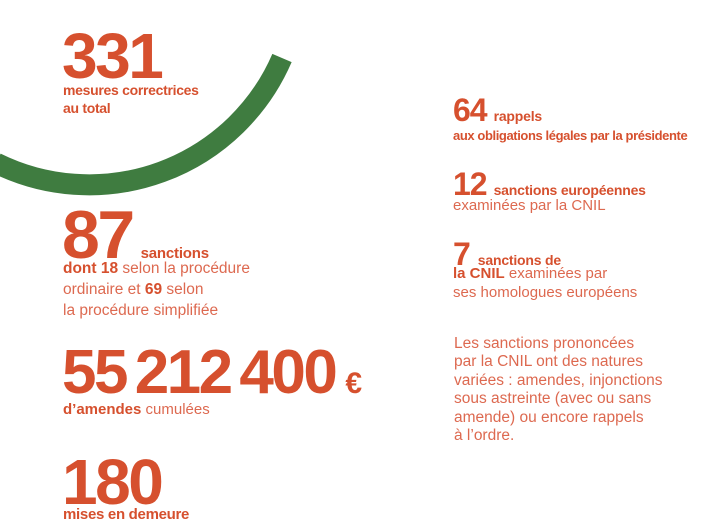 Image resolution: width=720 pixels, height=527 pixels. What do you see at coordinates (558, 380) in the screenshot?
I see `paragraph-line: variées : amendes, injonctions` at bounding box center [558, 380].